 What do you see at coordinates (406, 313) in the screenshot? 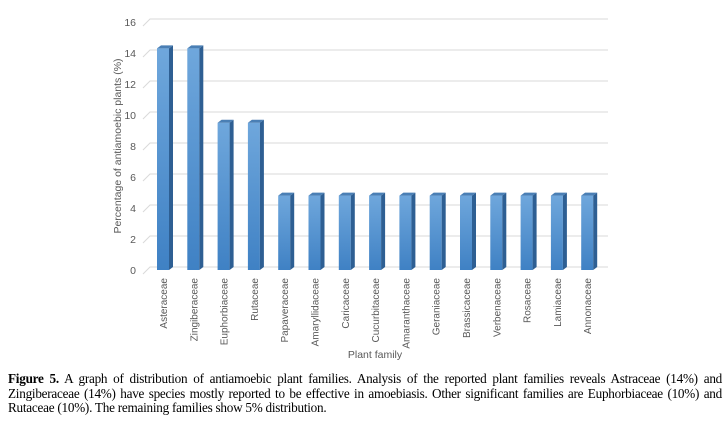
I see `x-tick-label: Amaranthaceae` at bounding box center [406, 313].